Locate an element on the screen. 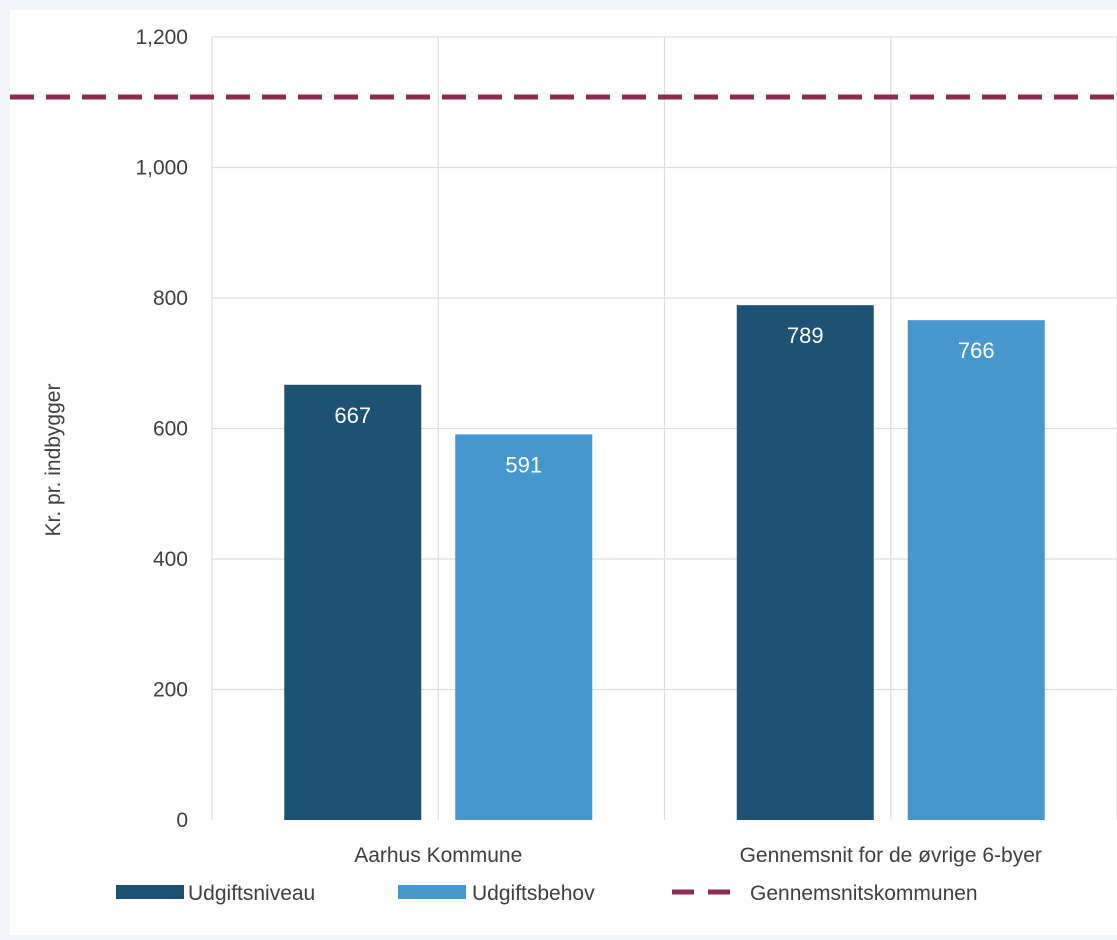 The height and width of the screenshot is (940, 1117). bar-value-label: 591 is located at coordinates (523, 464).